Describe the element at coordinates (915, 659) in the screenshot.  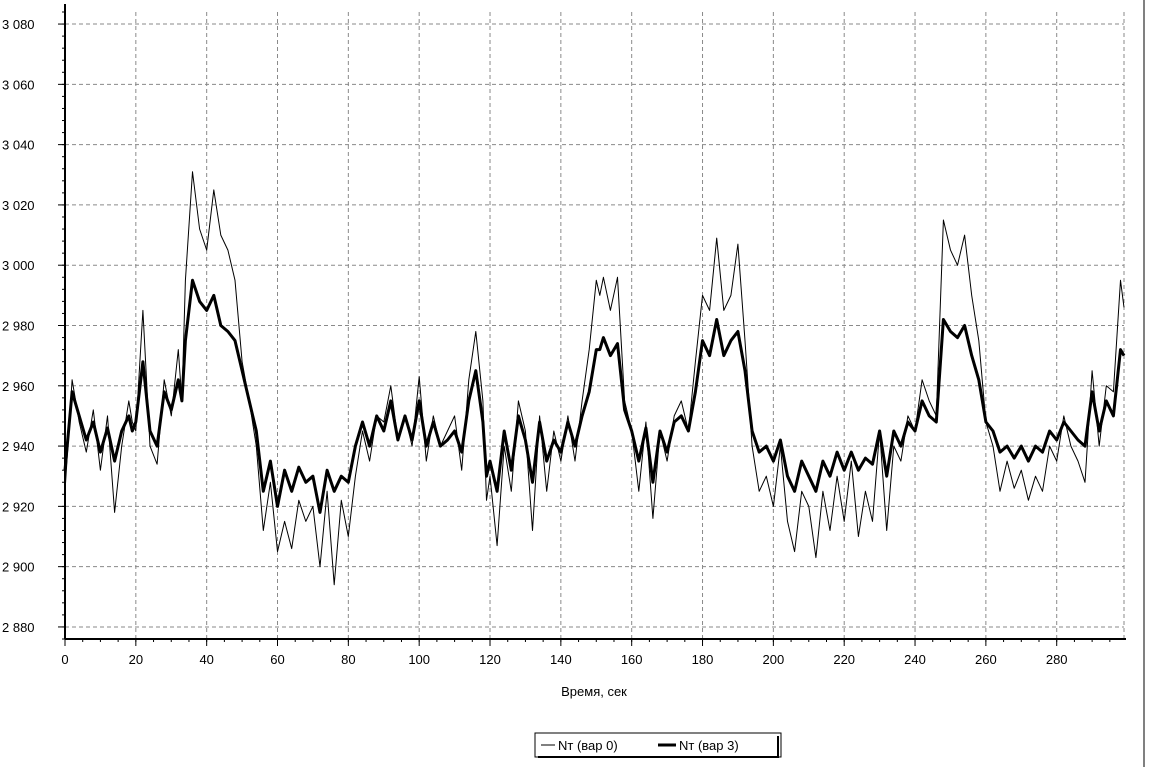
I see `x-tick-label: 240` at that location.